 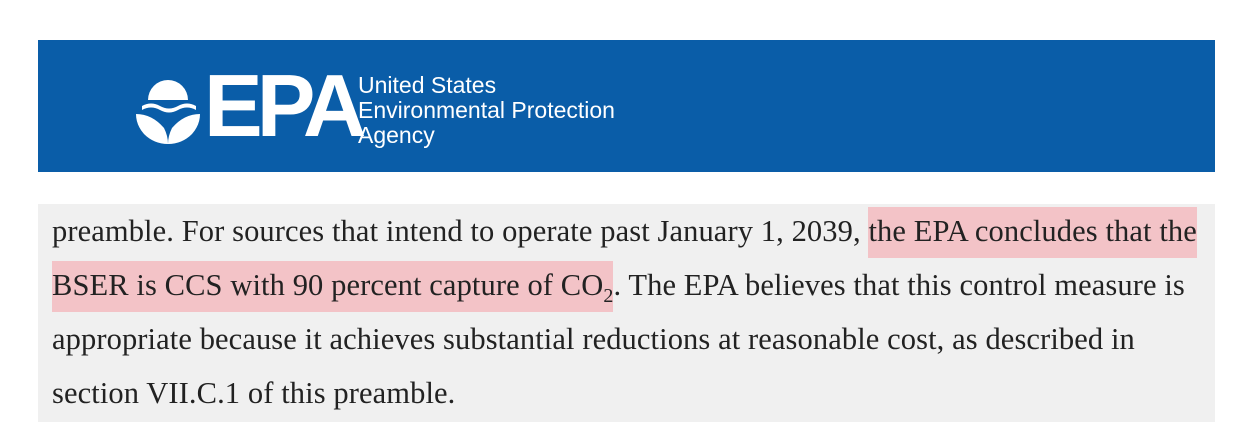 What do you see at coordinates (608, 296) in the screenshot?
I see `co2-subscript: 2` at bounding box center [608, 296].